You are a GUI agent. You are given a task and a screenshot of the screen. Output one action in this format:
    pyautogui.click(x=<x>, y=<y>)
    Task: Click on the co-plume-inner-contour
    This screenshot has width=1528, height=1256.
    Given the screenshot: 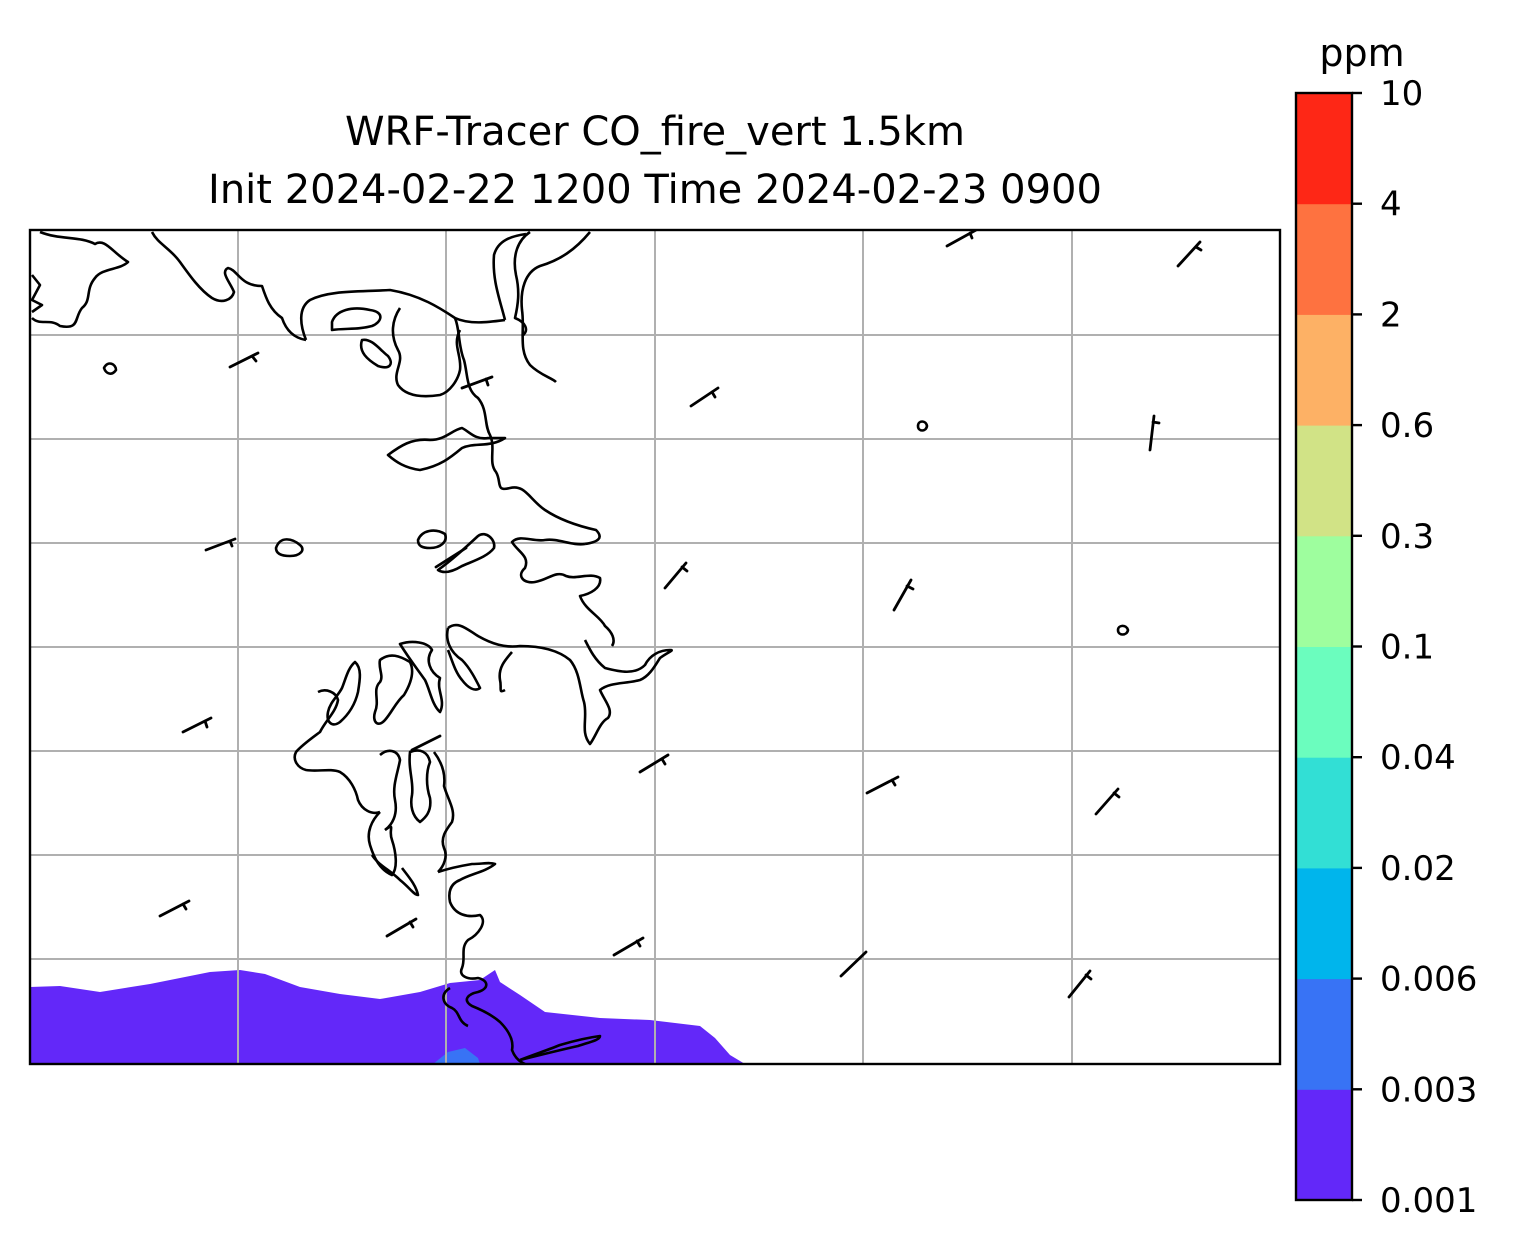 What is the action you would take?
    pyautogui.click(x=456, y=1056)
    